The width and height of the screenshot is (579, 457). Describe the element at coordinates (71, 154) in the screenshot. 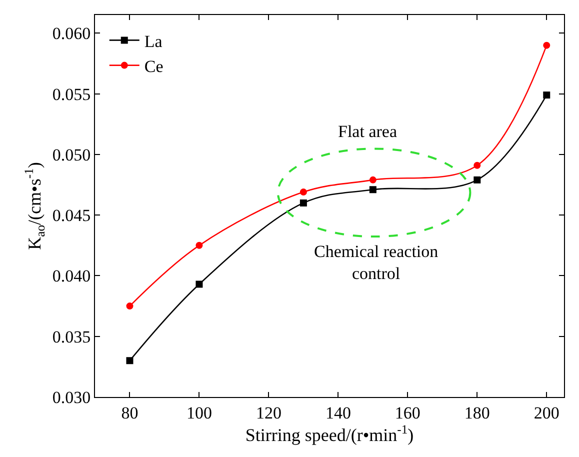

I see `y-tick-label: 0.050` at that location.